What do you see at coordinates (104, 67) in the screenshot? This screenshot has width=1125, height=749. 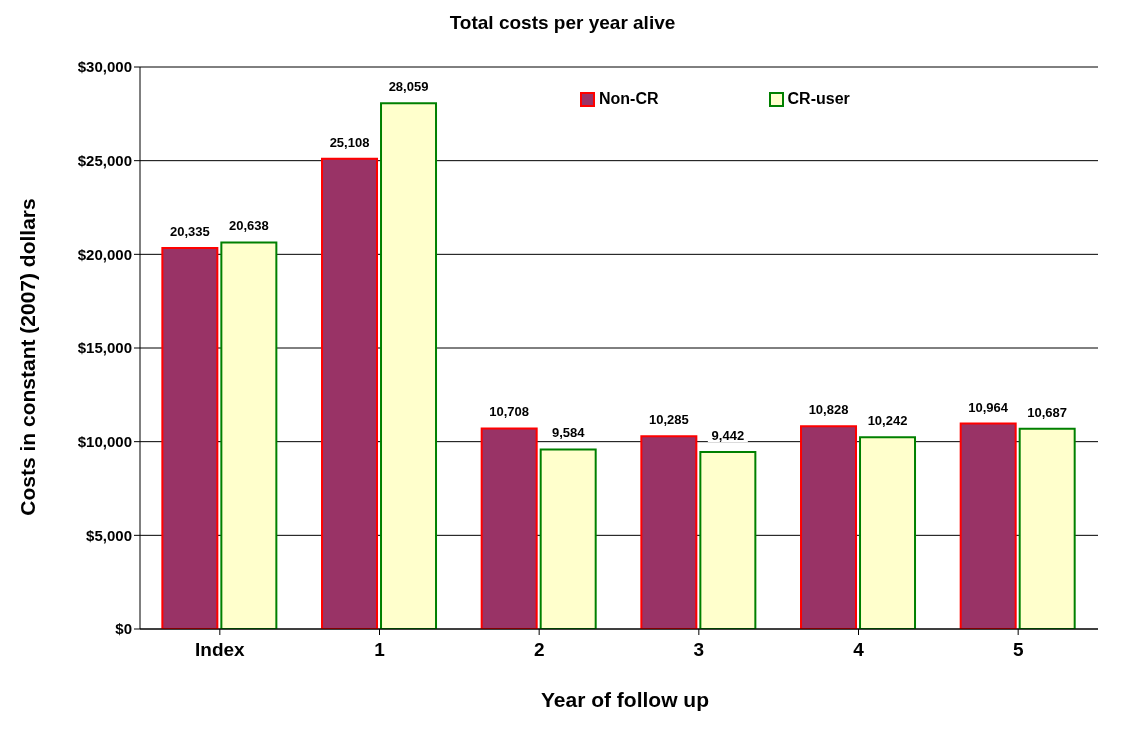 I see `y-tick-label: $30,000` at bounding box center [104, 67].